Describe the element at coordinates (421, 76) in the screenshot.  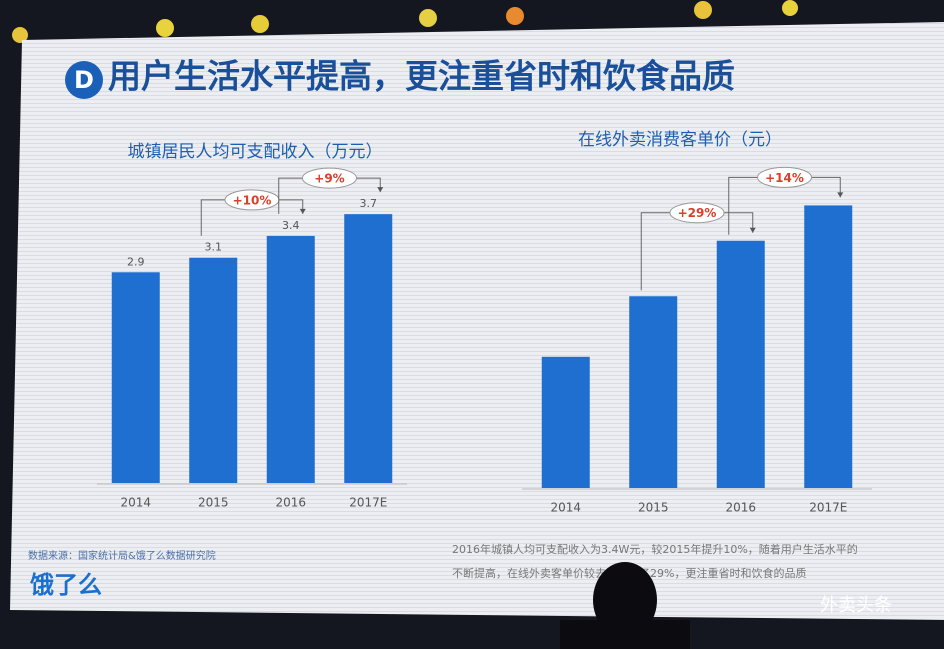
I see `slide-title: 用户生活水平提高，更注重省时和饮食品质` at that location.